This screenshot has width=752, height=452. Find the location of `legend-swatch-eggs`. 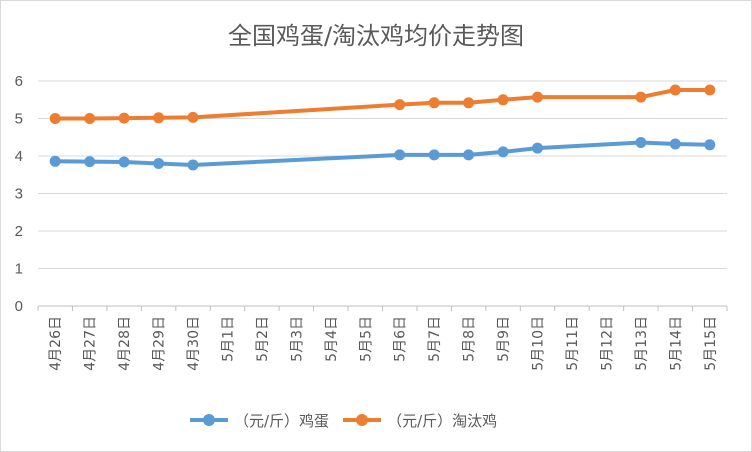

legend-swatch-eggs is located at coordinates (209, 420).